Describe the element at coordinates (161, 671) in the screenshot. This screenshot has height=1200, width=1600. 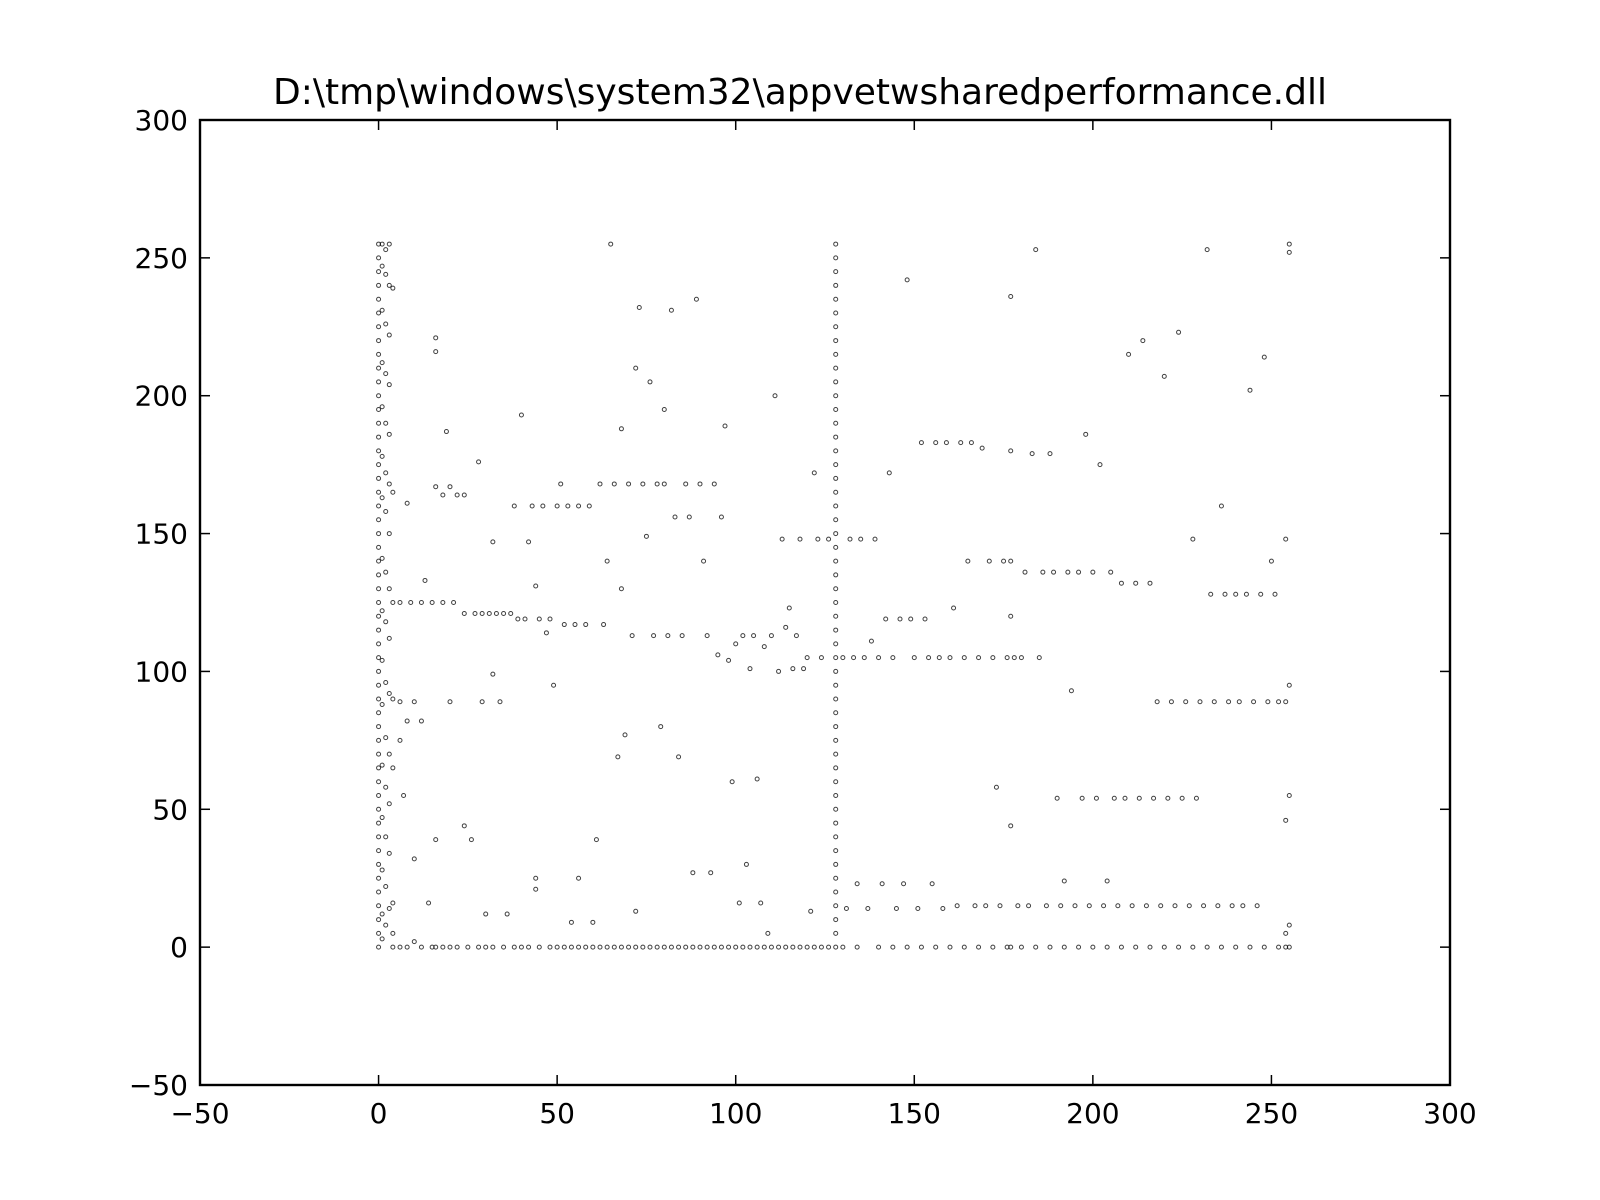
I see `y-tick-label: 100` at that location.